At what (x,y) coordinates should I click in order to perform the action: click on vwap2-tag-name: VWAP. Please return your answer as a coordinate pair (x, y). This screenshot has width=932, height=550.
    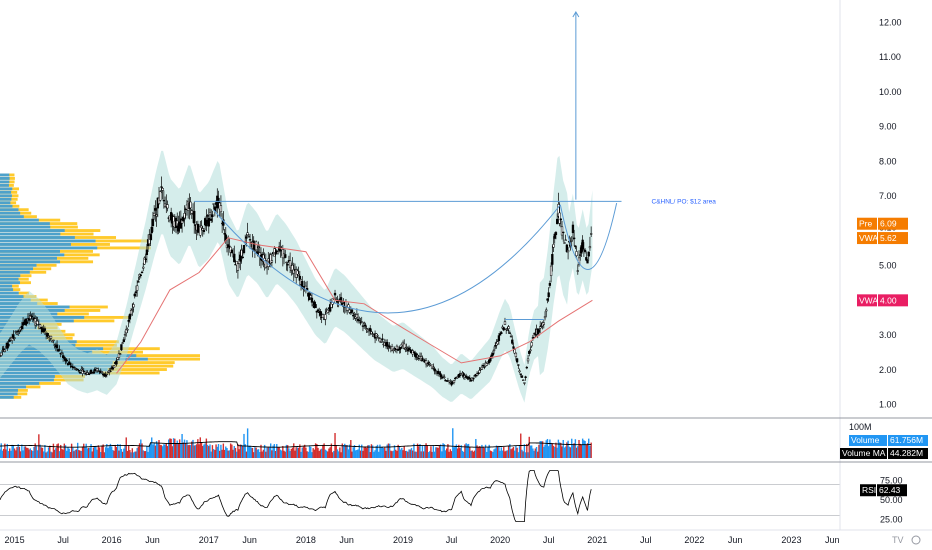
    Looking at the image, I should click on (871, 300).